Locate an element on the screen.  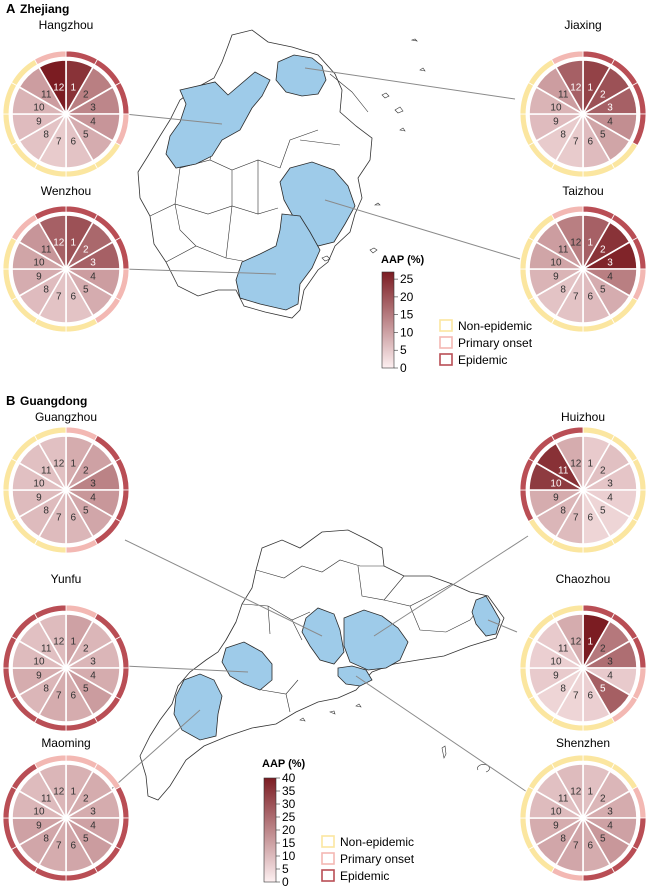
month-label-jiaxing-m6: 6 is located at coordinates (590, 142).